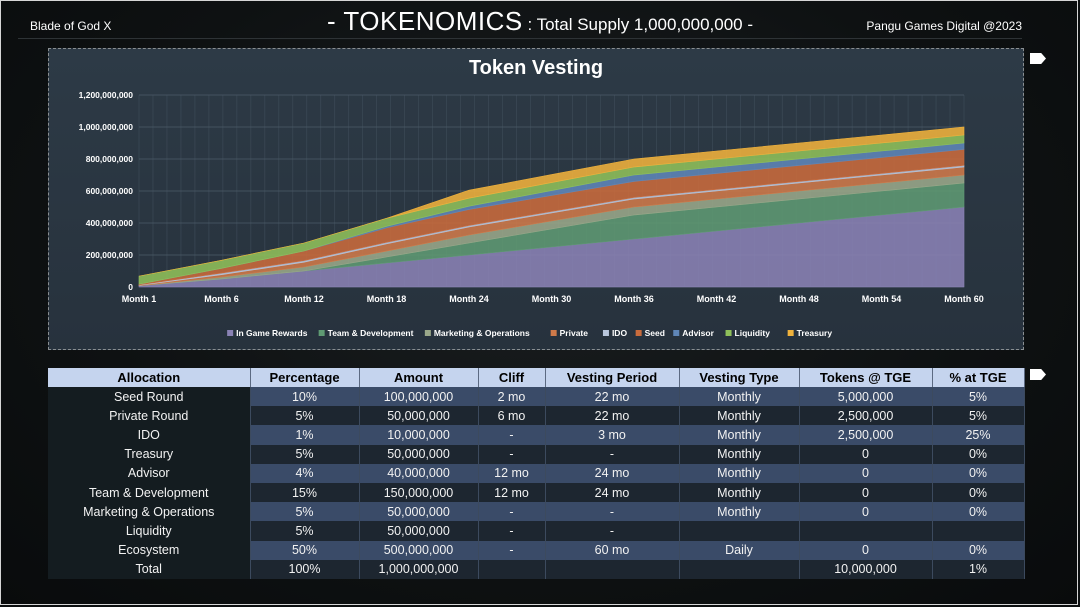 Image resolution: width=1080 pixels, height=607 pixels. I want to click on column-header: Tokens @ TGE, so click(866, 377).